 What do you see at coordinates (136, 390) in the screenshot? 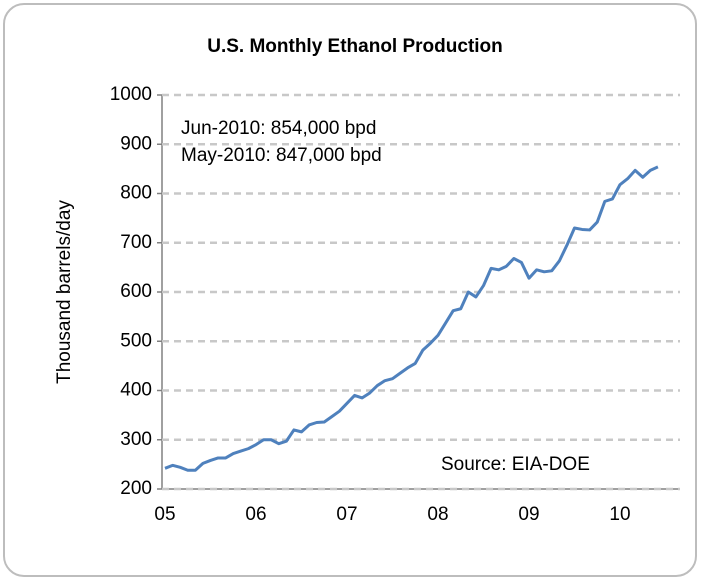
I see `y-tick-label: 400` at bounding box center [136, 390].